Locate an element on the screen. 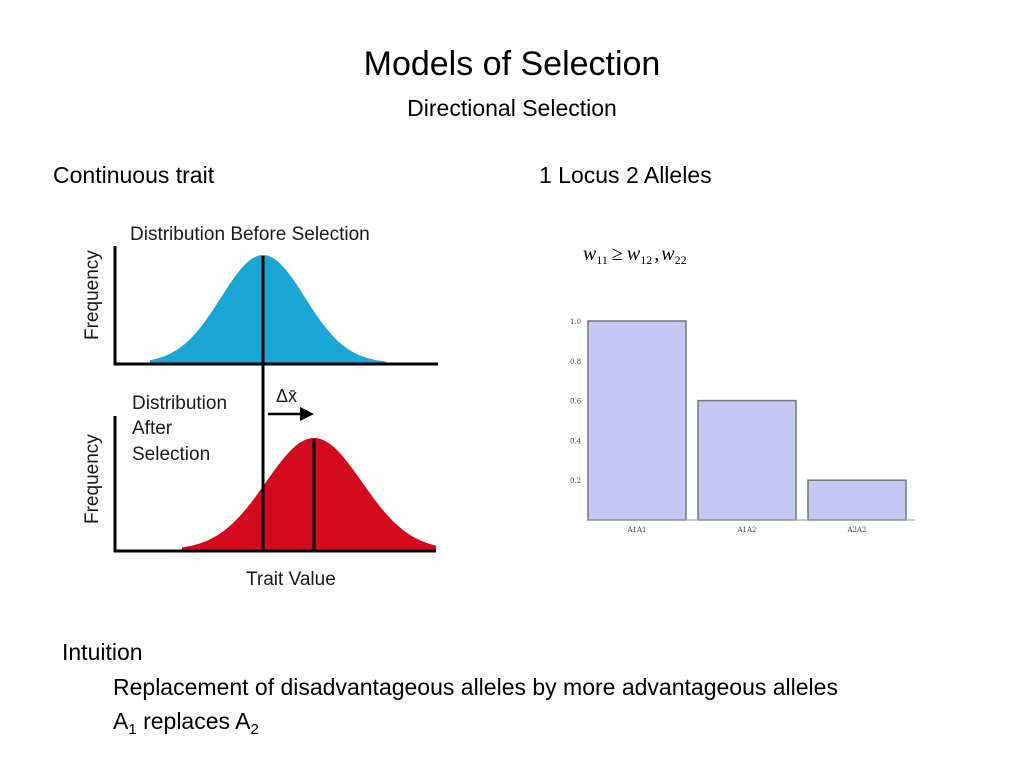 This screenshot has width=1024, height=768. fitness-inequality: w11 ≥ w12, w22 is located at coordinates (635, 257).